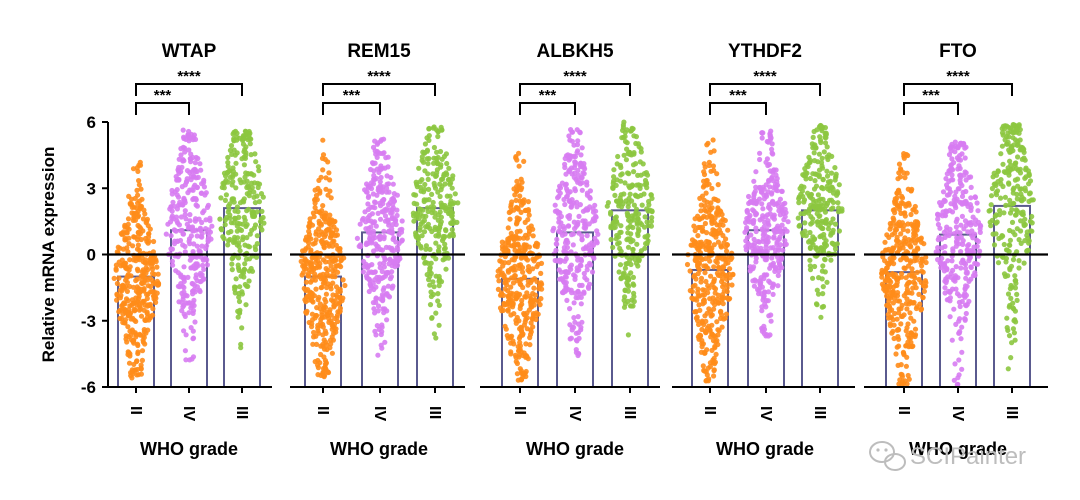 Image resolution: width=1080 pixels, height=500 pixels. What do you see at coordinates (887, 456) in the screenshot?
I see `wechat-icon` at bounding box center [887, 456].